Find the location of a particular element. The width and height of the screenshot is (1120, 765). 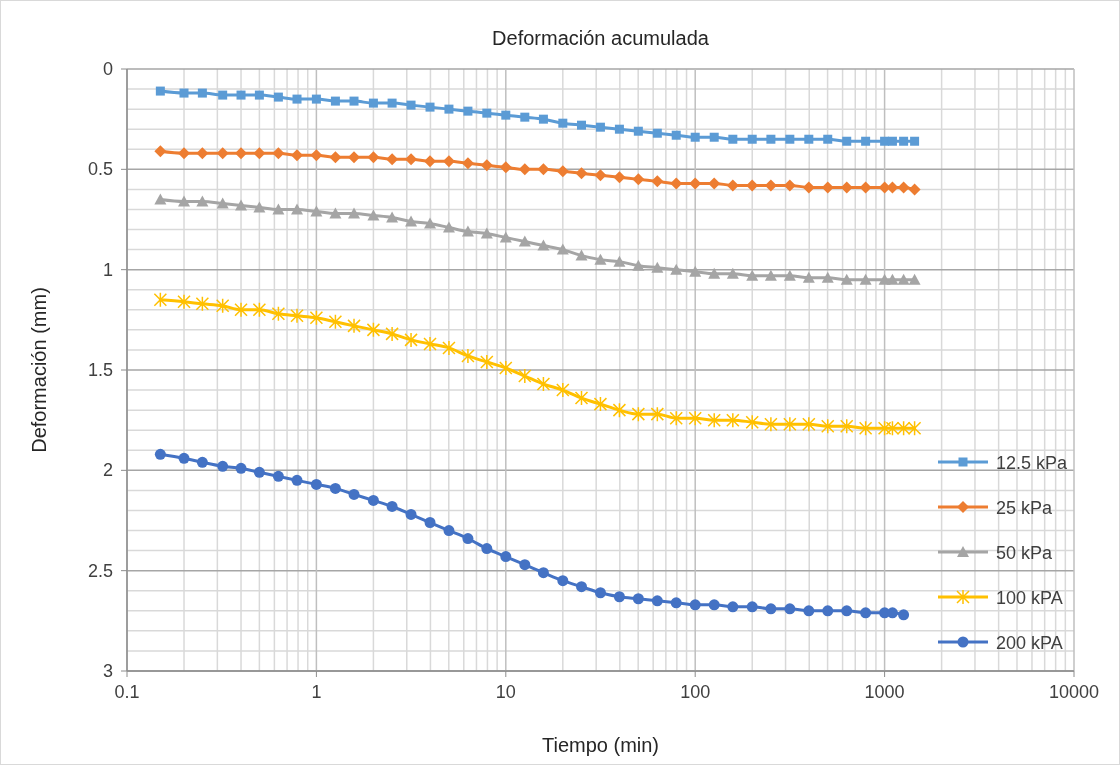

legend-label: 25 kPa is located at coordinates (1025, 508).